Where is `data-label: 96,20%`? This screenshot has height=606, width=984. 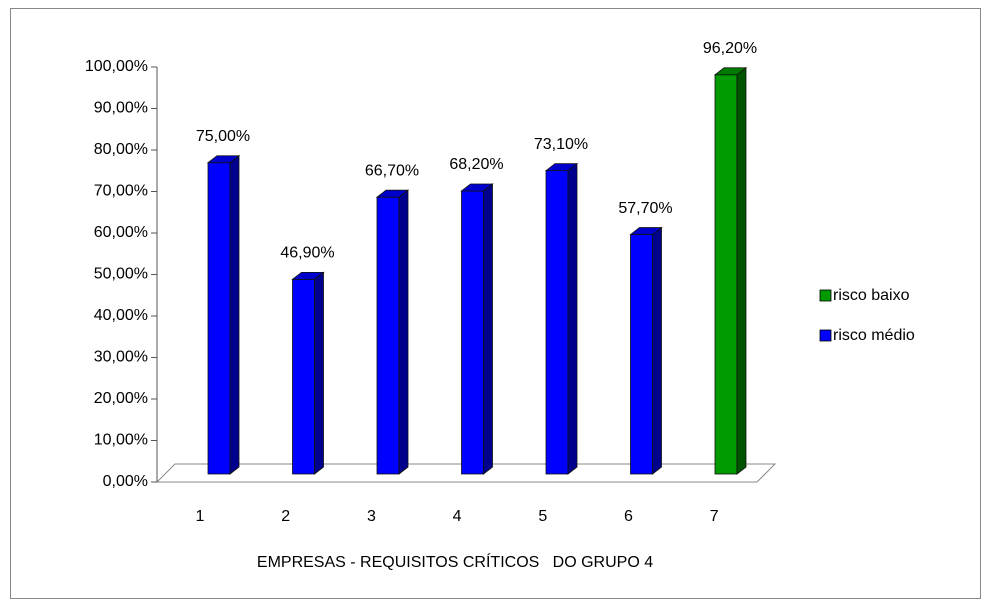 data-label: 96,20% is located at coordinates (730, 48).